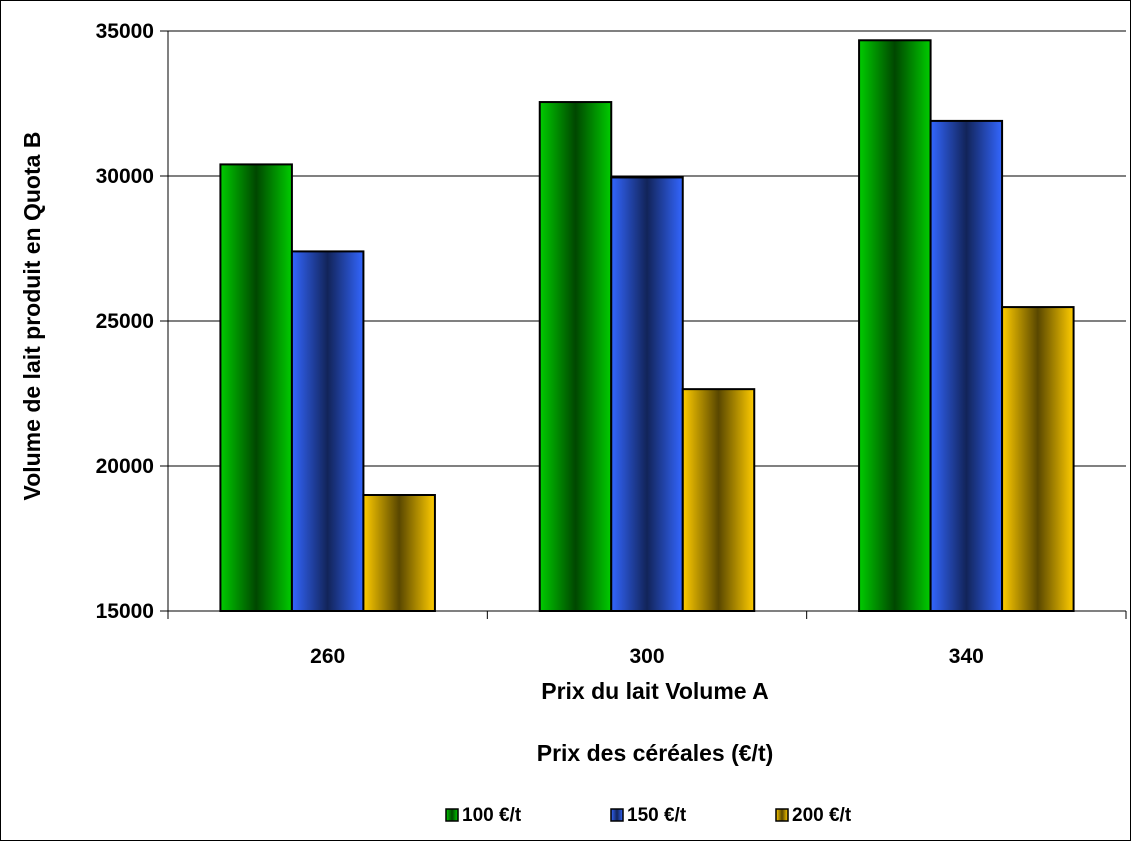  Describe the element at coordinates (822, 815) in the screenshot. I see `legend-label-3: 200 €/t` at that location.